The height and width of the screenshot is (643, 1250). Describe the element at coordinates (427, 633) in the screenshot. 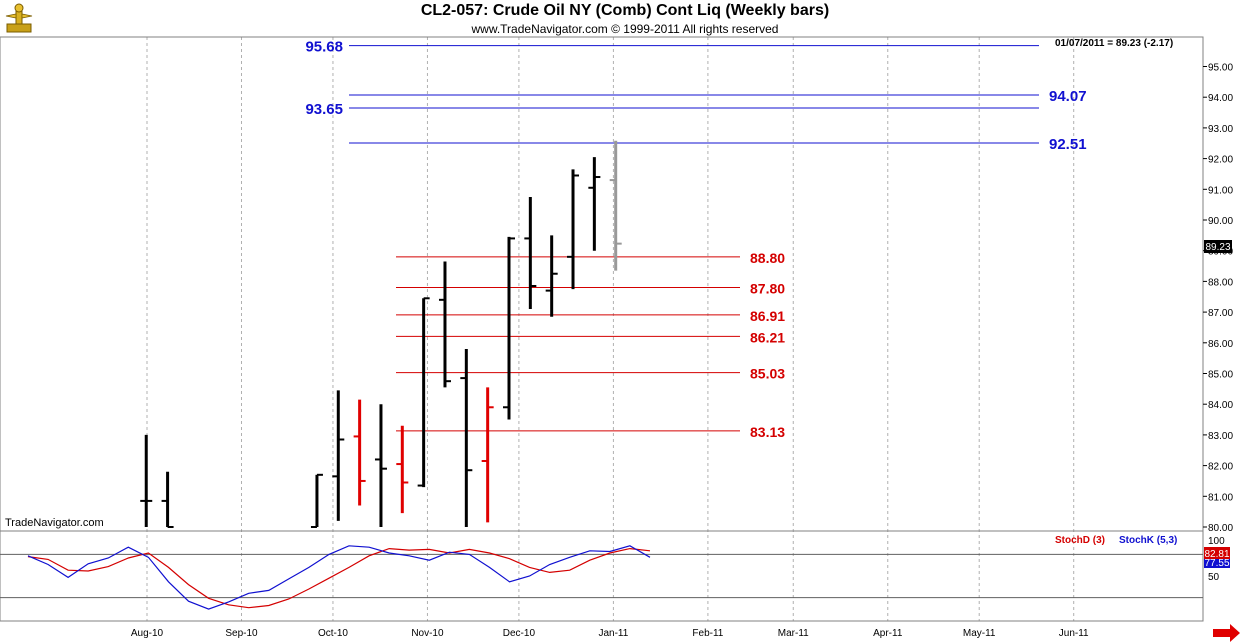

I see `date-tick-label: Nov-10` at that location.